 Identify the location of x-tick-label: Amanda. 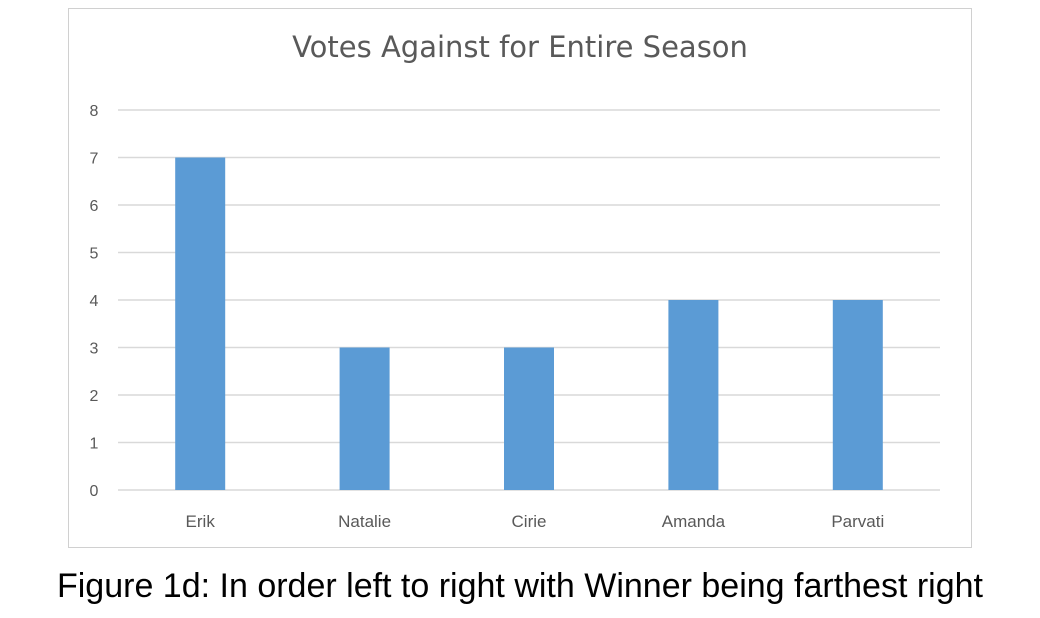
(694, 521).